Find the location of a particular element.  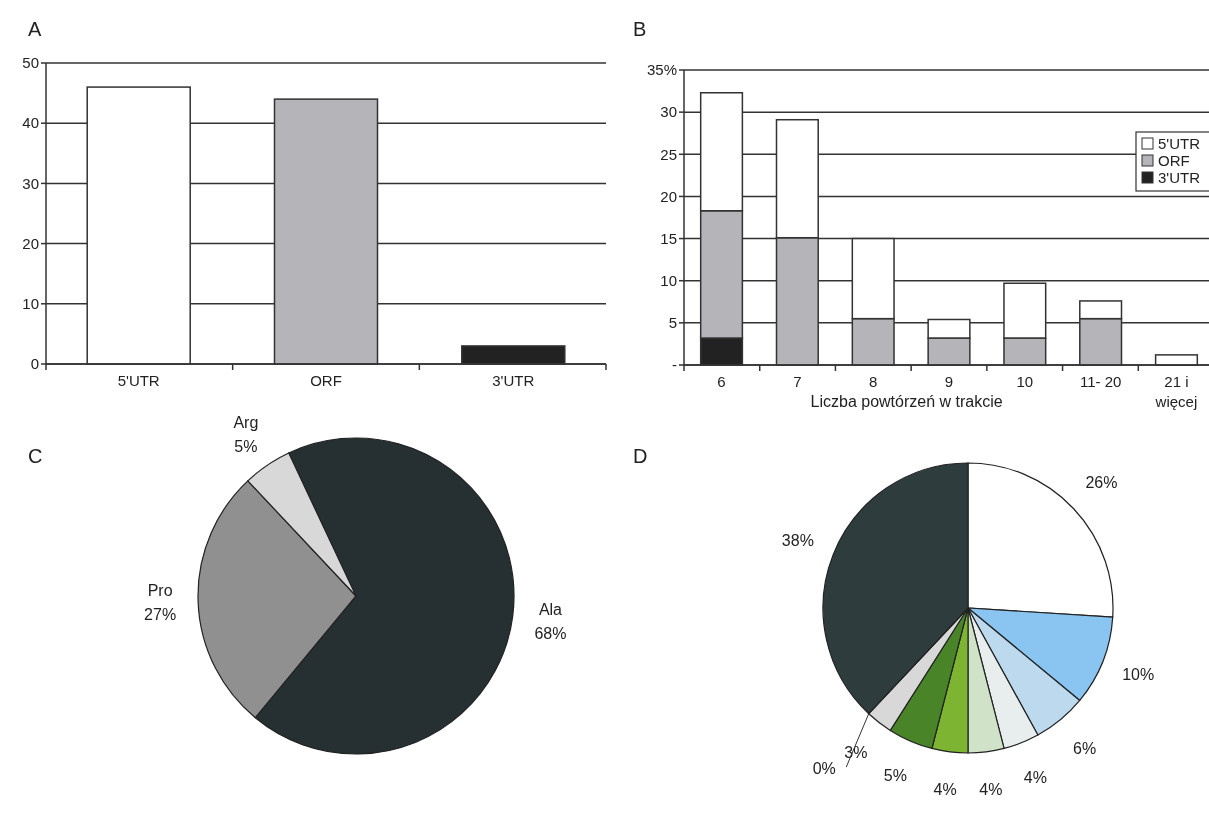

x-tick-label: ORF is located at coordinates (326, 380).